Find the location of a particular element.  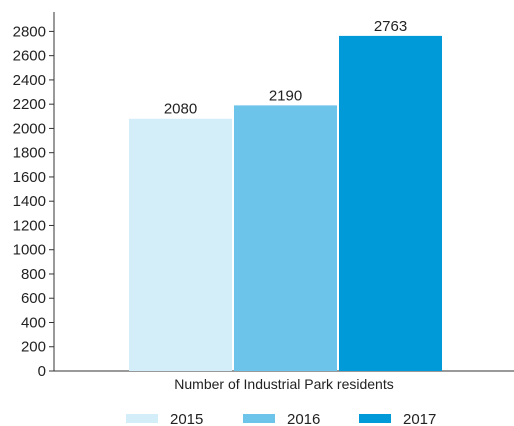

y-tick-label: 1000 is located at coordinates (29, 250).